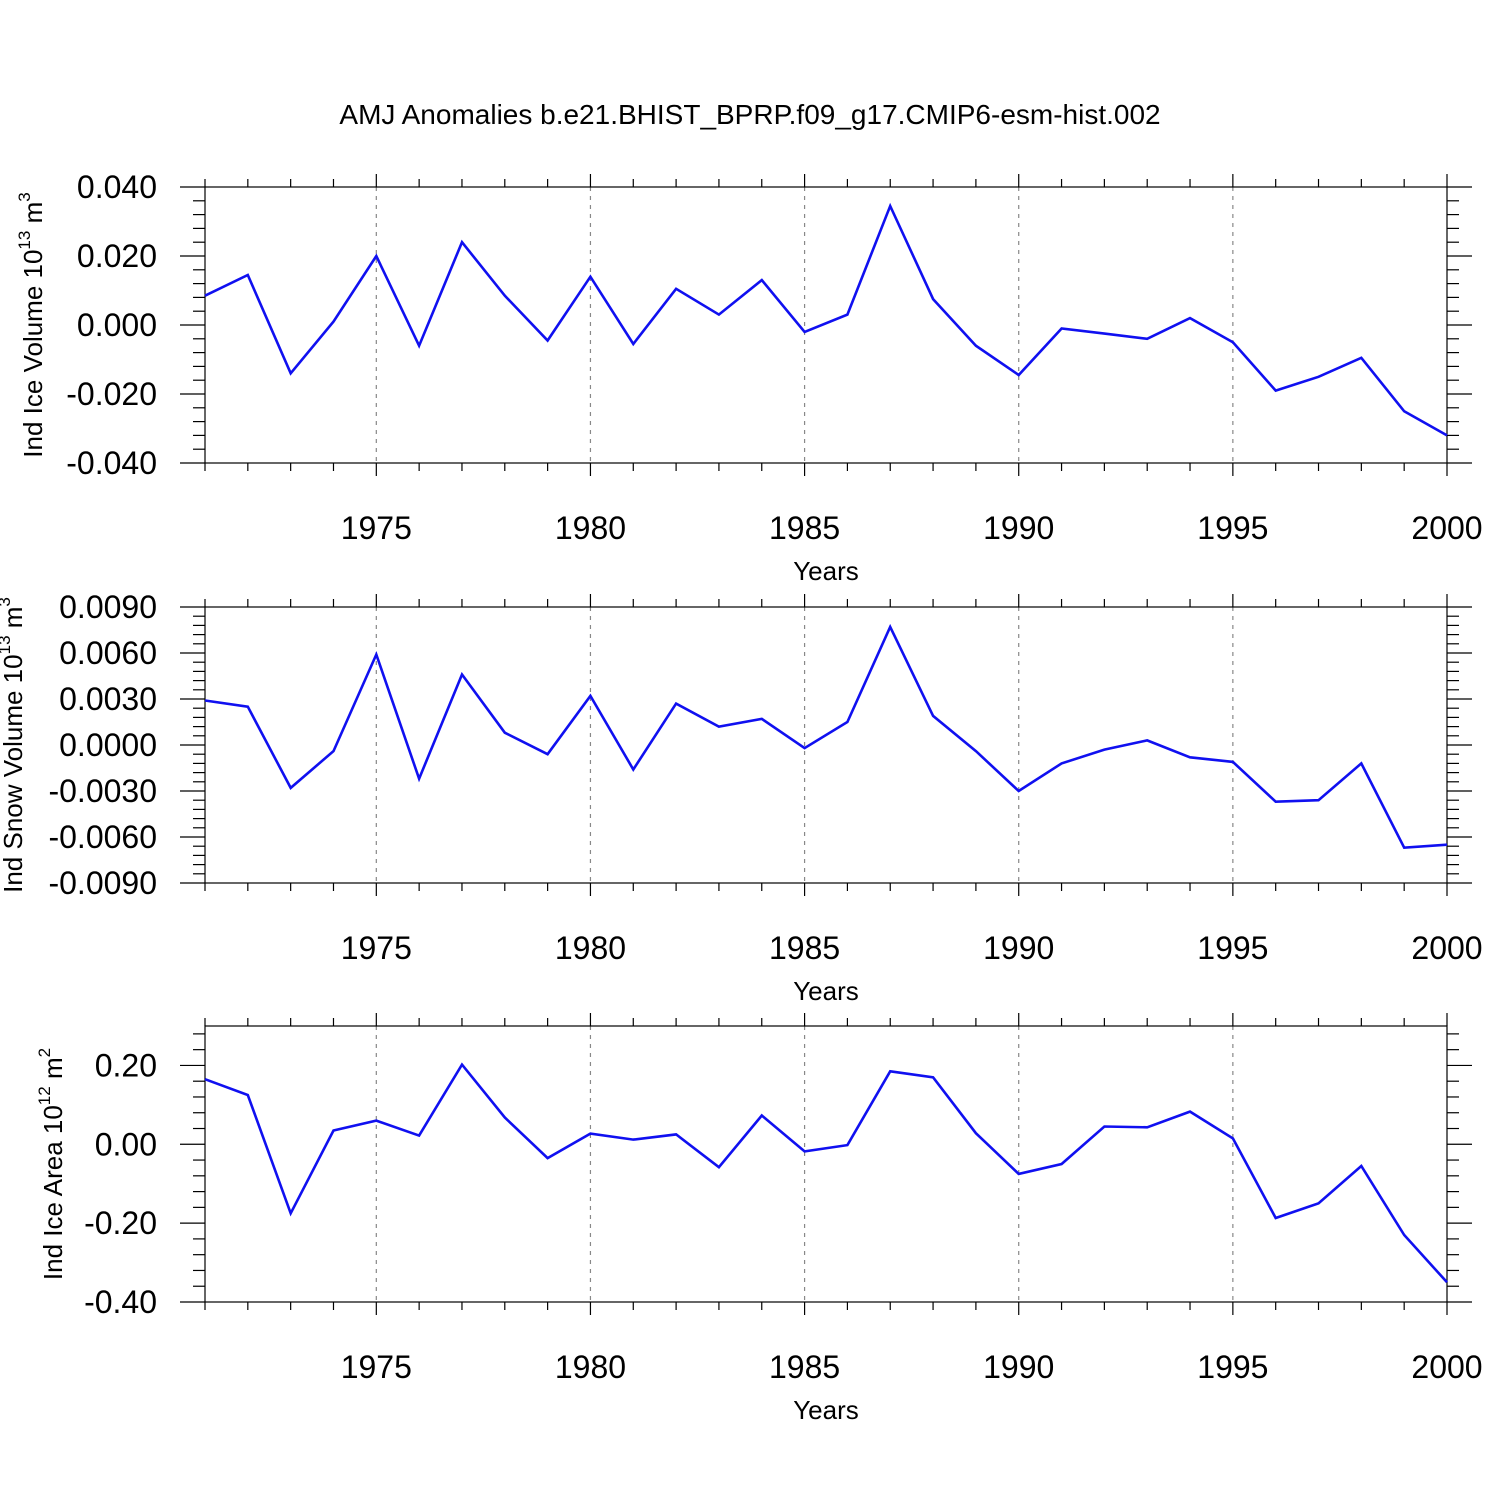 This screenshot has width=1500, height=1500. Describe the element at coordinates (120, 1223) in the screenshot. I see `y-tick-label: -0.20` at that location.